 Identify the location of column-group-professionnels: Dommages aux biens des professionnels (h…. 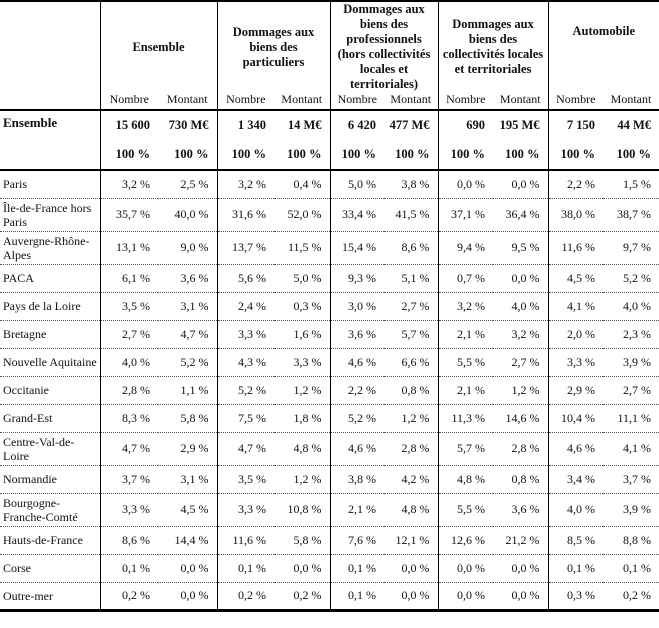
(384, 46).